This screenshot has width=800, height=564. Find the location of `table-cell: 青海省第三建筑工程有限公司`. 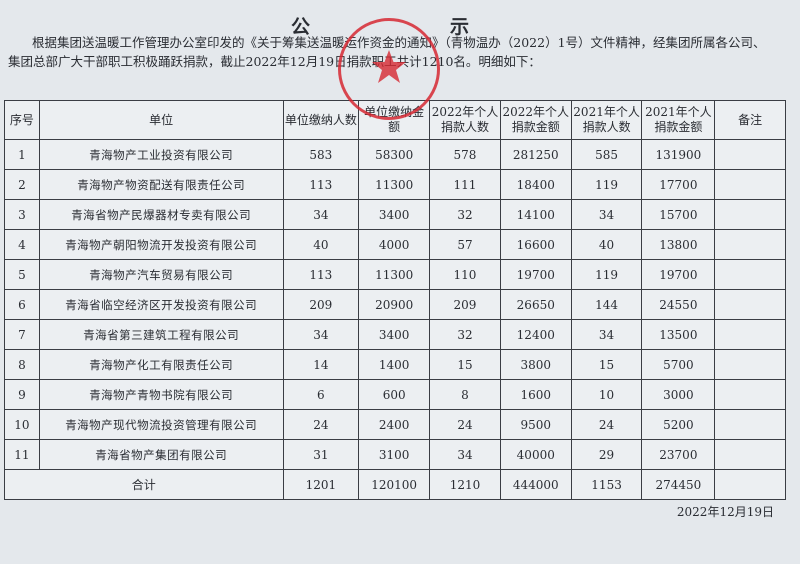

table-cell: 青海省第三建筑工程有限公司 is located at coordinates (161, 334).